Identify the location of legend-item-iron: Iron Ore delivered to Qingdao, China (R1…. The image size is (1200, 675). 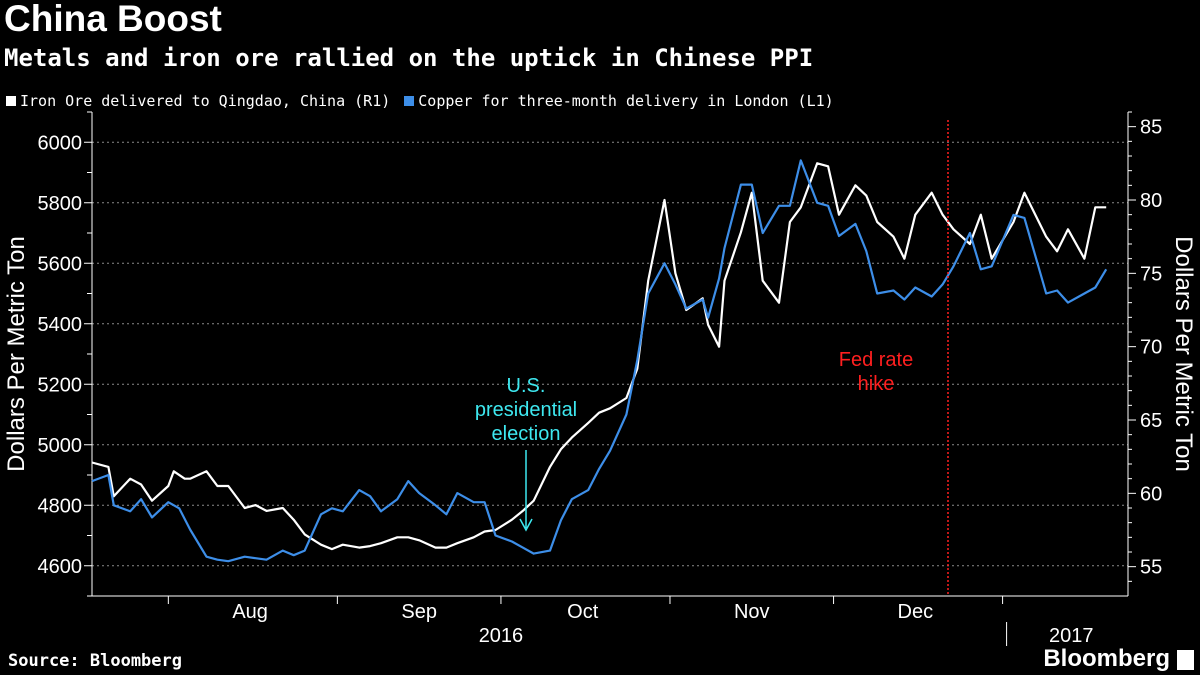
(198, 101).